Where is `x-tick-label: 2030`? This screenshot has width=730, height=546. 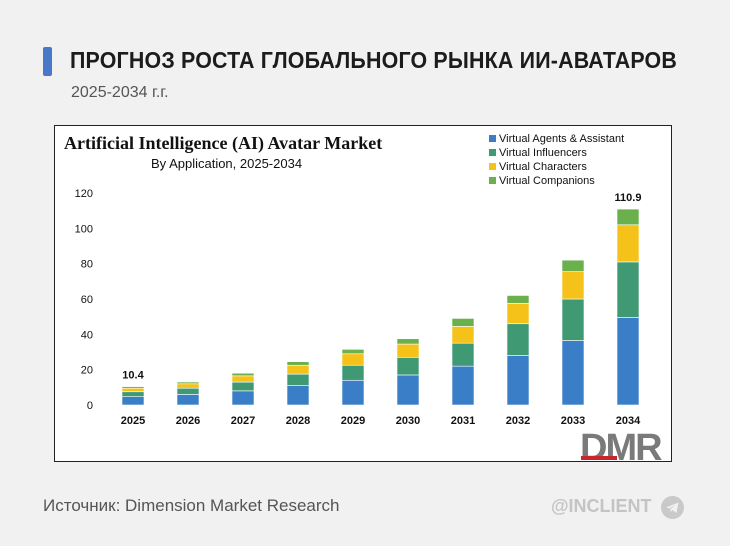
x-tick-label: 2030 is located at coordinates (408, 421).